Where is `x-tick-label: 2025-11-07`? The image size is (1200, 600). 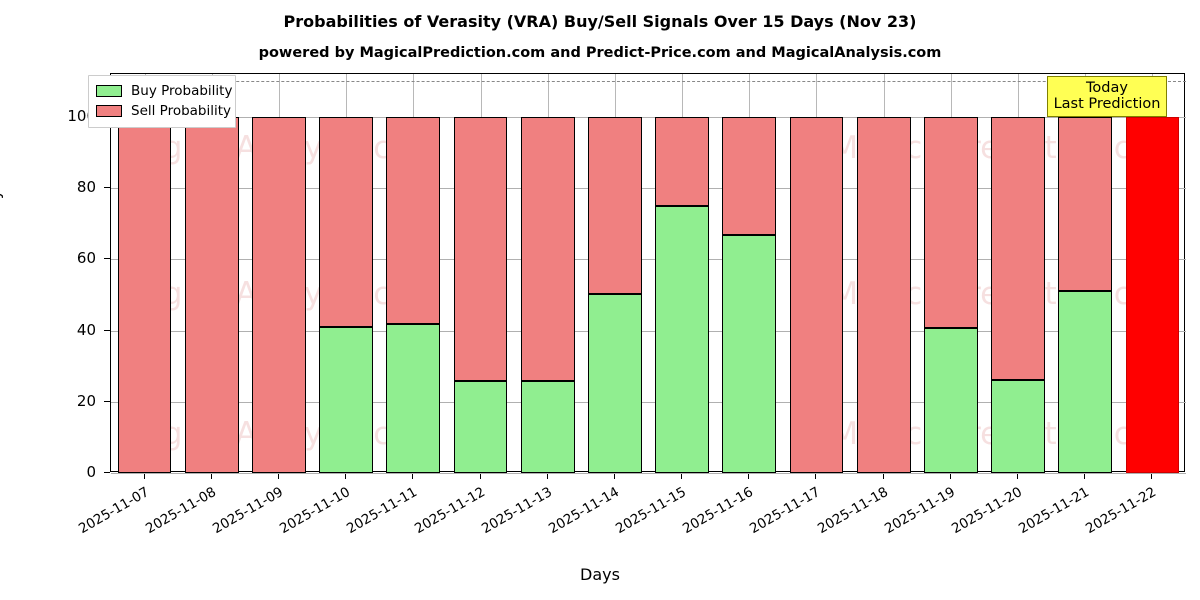
x-tick-label: 2025-11-07 is located at coordinates (113, 511).